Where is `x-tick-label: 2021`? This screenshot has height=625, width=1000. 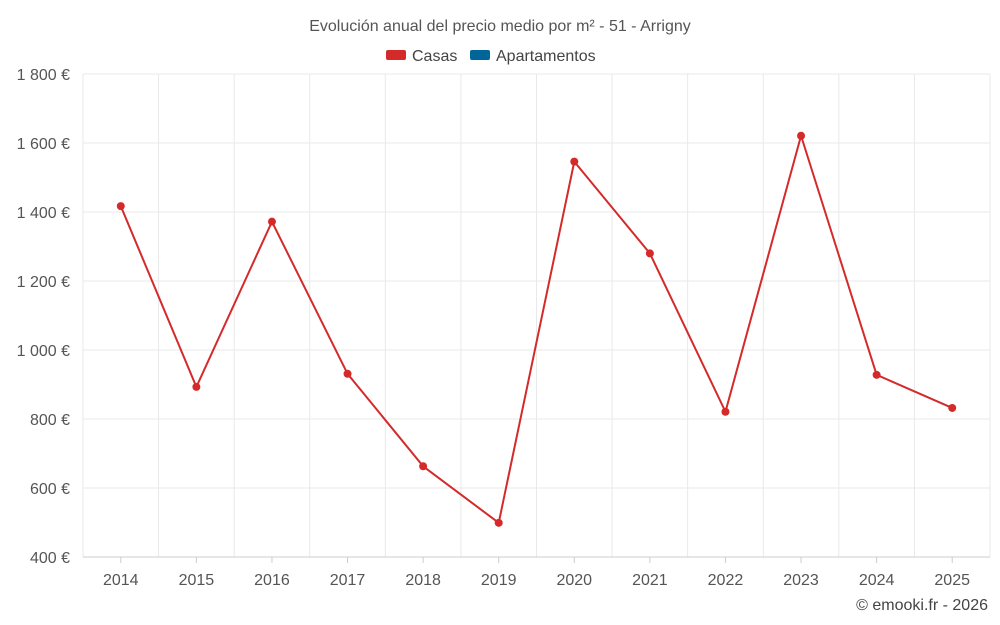
x-tick-label: 2021 is located at coordinates (650, 580).